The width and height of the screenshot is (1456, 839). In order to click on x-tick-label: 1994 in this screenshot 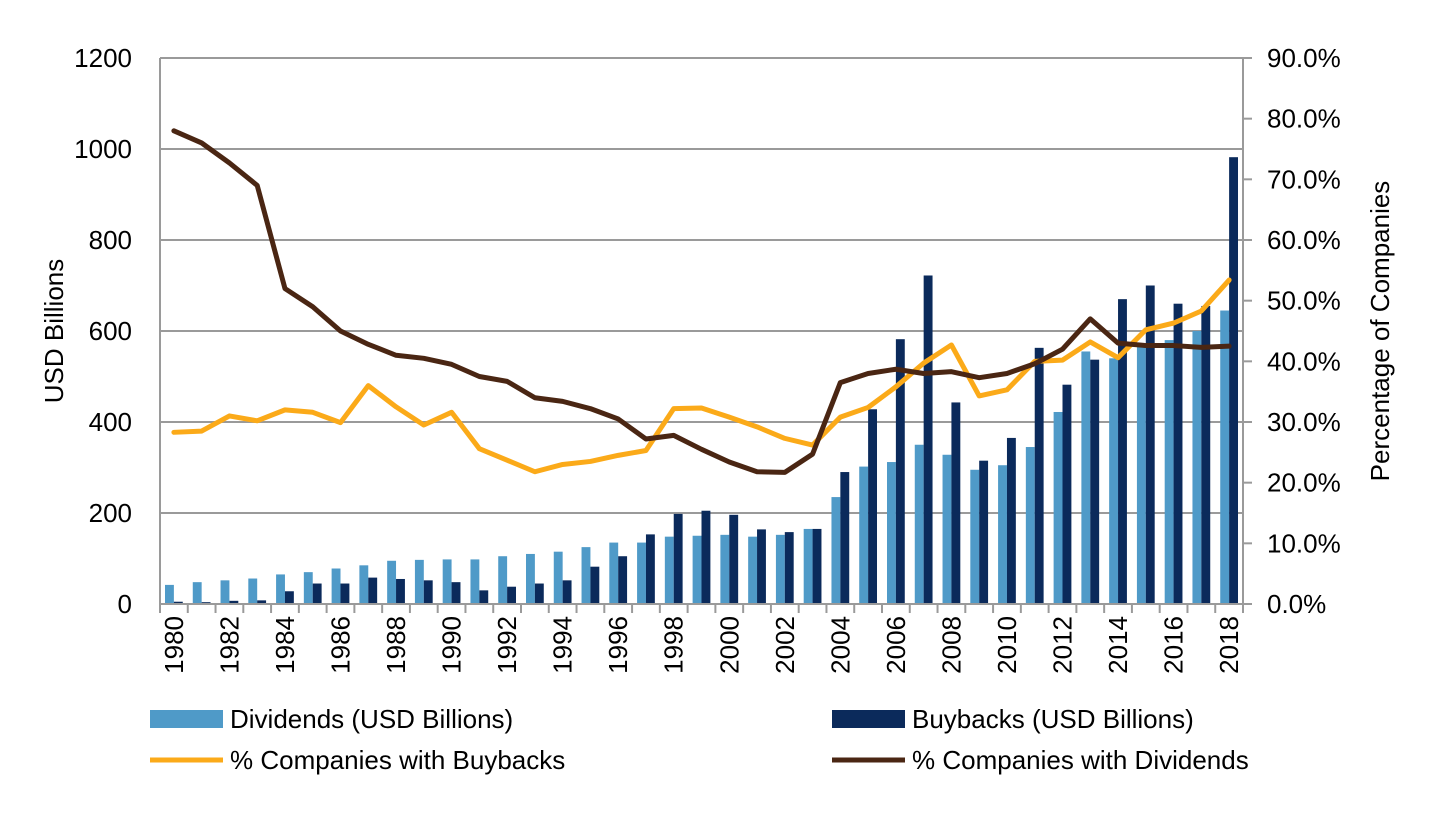, I will do `click(563, 645)`.